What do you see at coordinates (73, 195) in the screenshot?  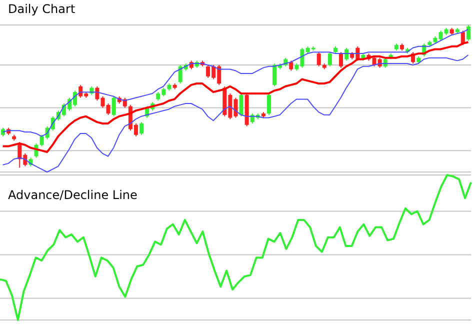 I see `text: Advance/Decline Line` at bounding box center [73, 195].